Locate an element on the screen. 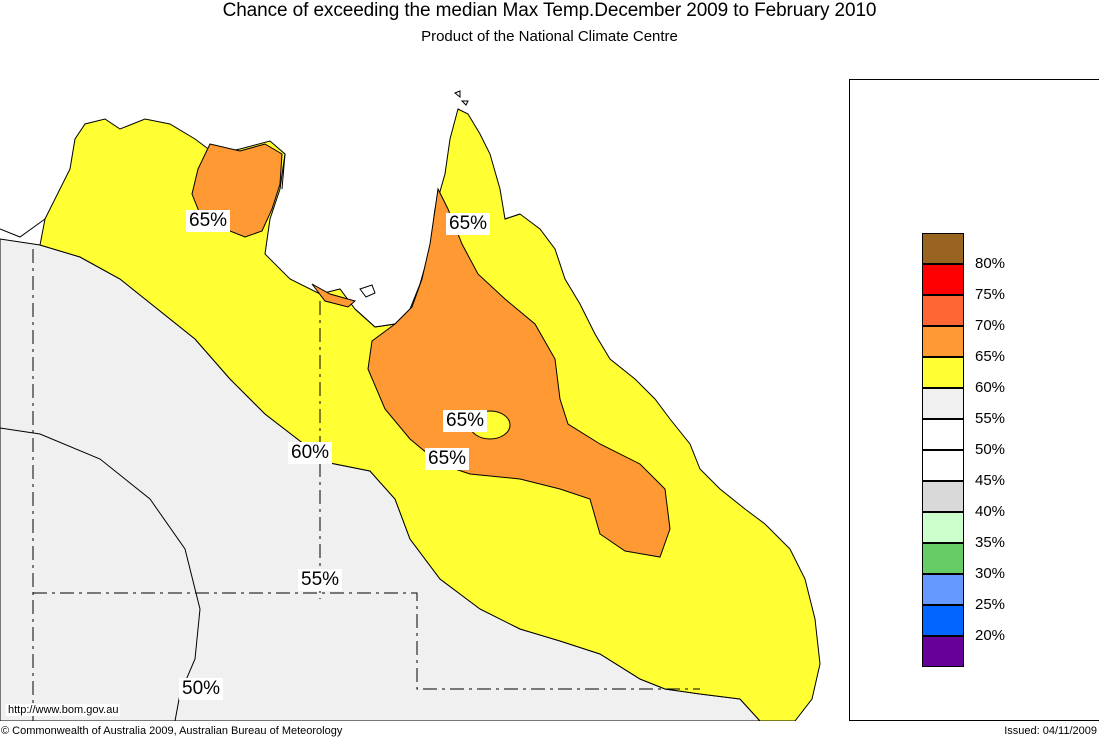  legend-row: 80% is located at coordinates (982, 252).